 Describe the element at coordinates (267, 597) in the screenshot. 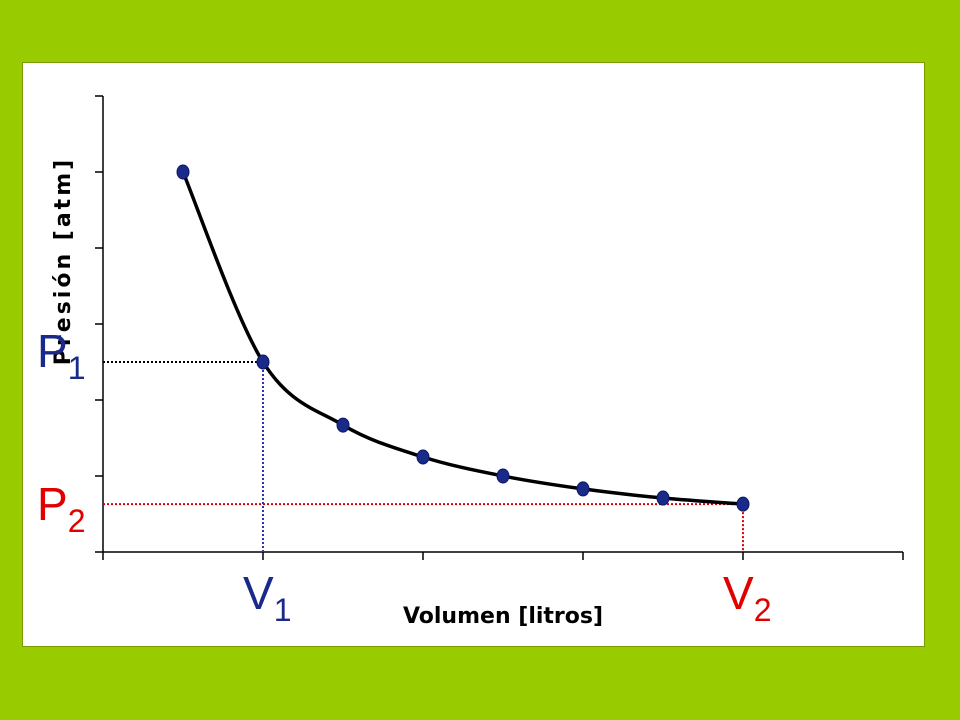

I see `v1-label: V1` at that location.